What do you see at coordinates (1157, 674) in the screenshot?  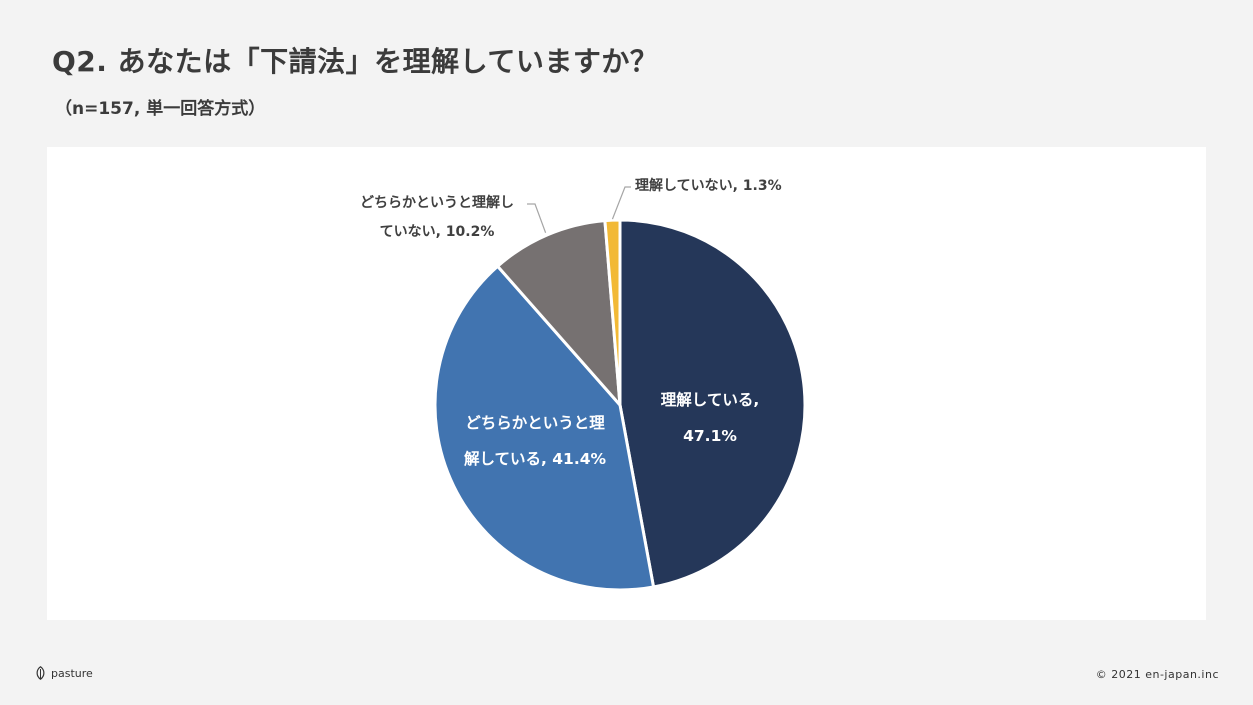 I see `copyright: © 2021 en-japan.inc` at bounding box center [1157, 674].